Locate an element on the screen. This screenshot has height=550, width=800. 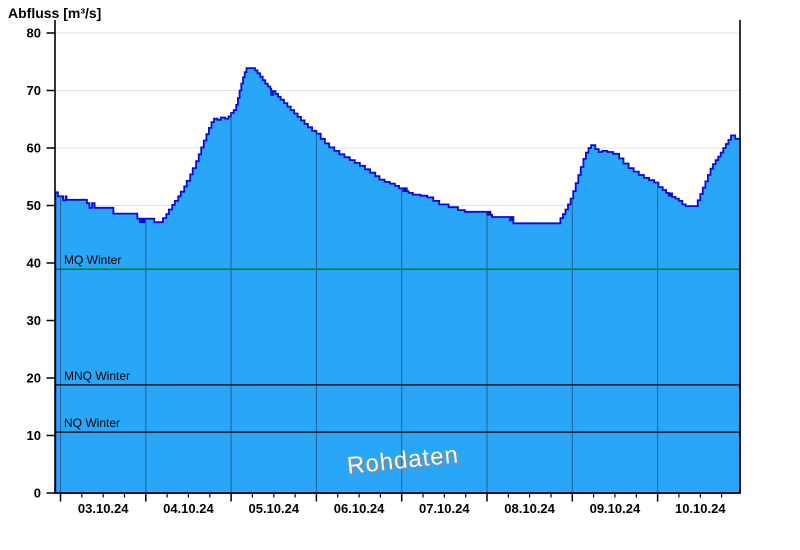
x-tick-label: 08.10.24 is located at coordinates (529, 508).